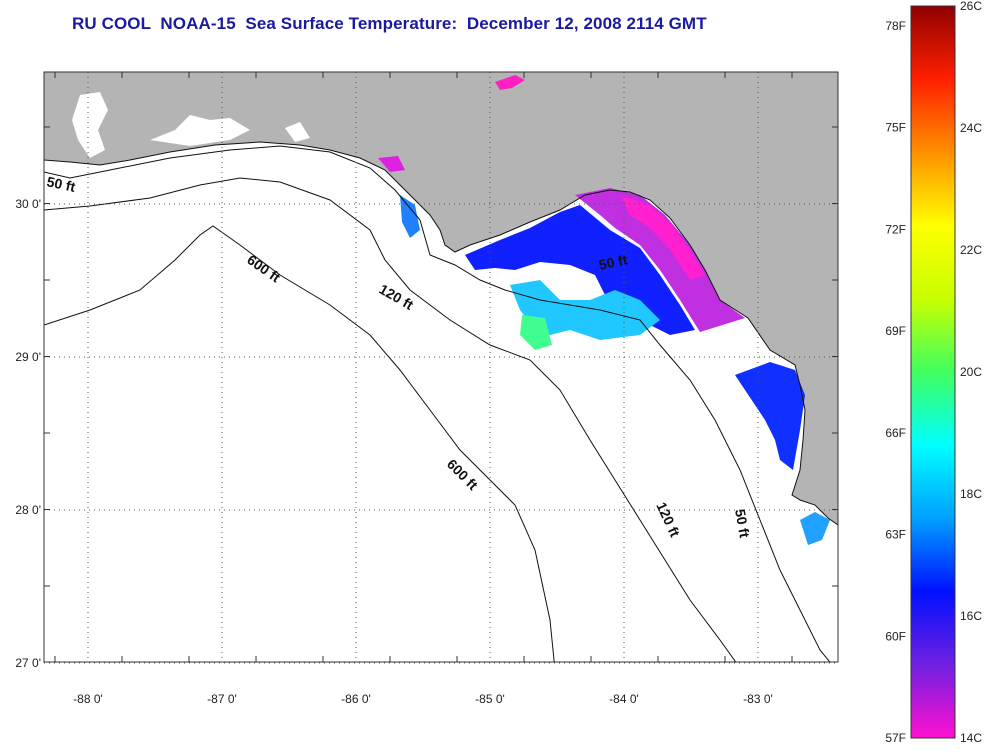 The image size is (992, 754). What do you see at coordinates (895, 128) in the screenshot?
I see `colorbar-label-f: 75F` at bounding box center [895, 128].